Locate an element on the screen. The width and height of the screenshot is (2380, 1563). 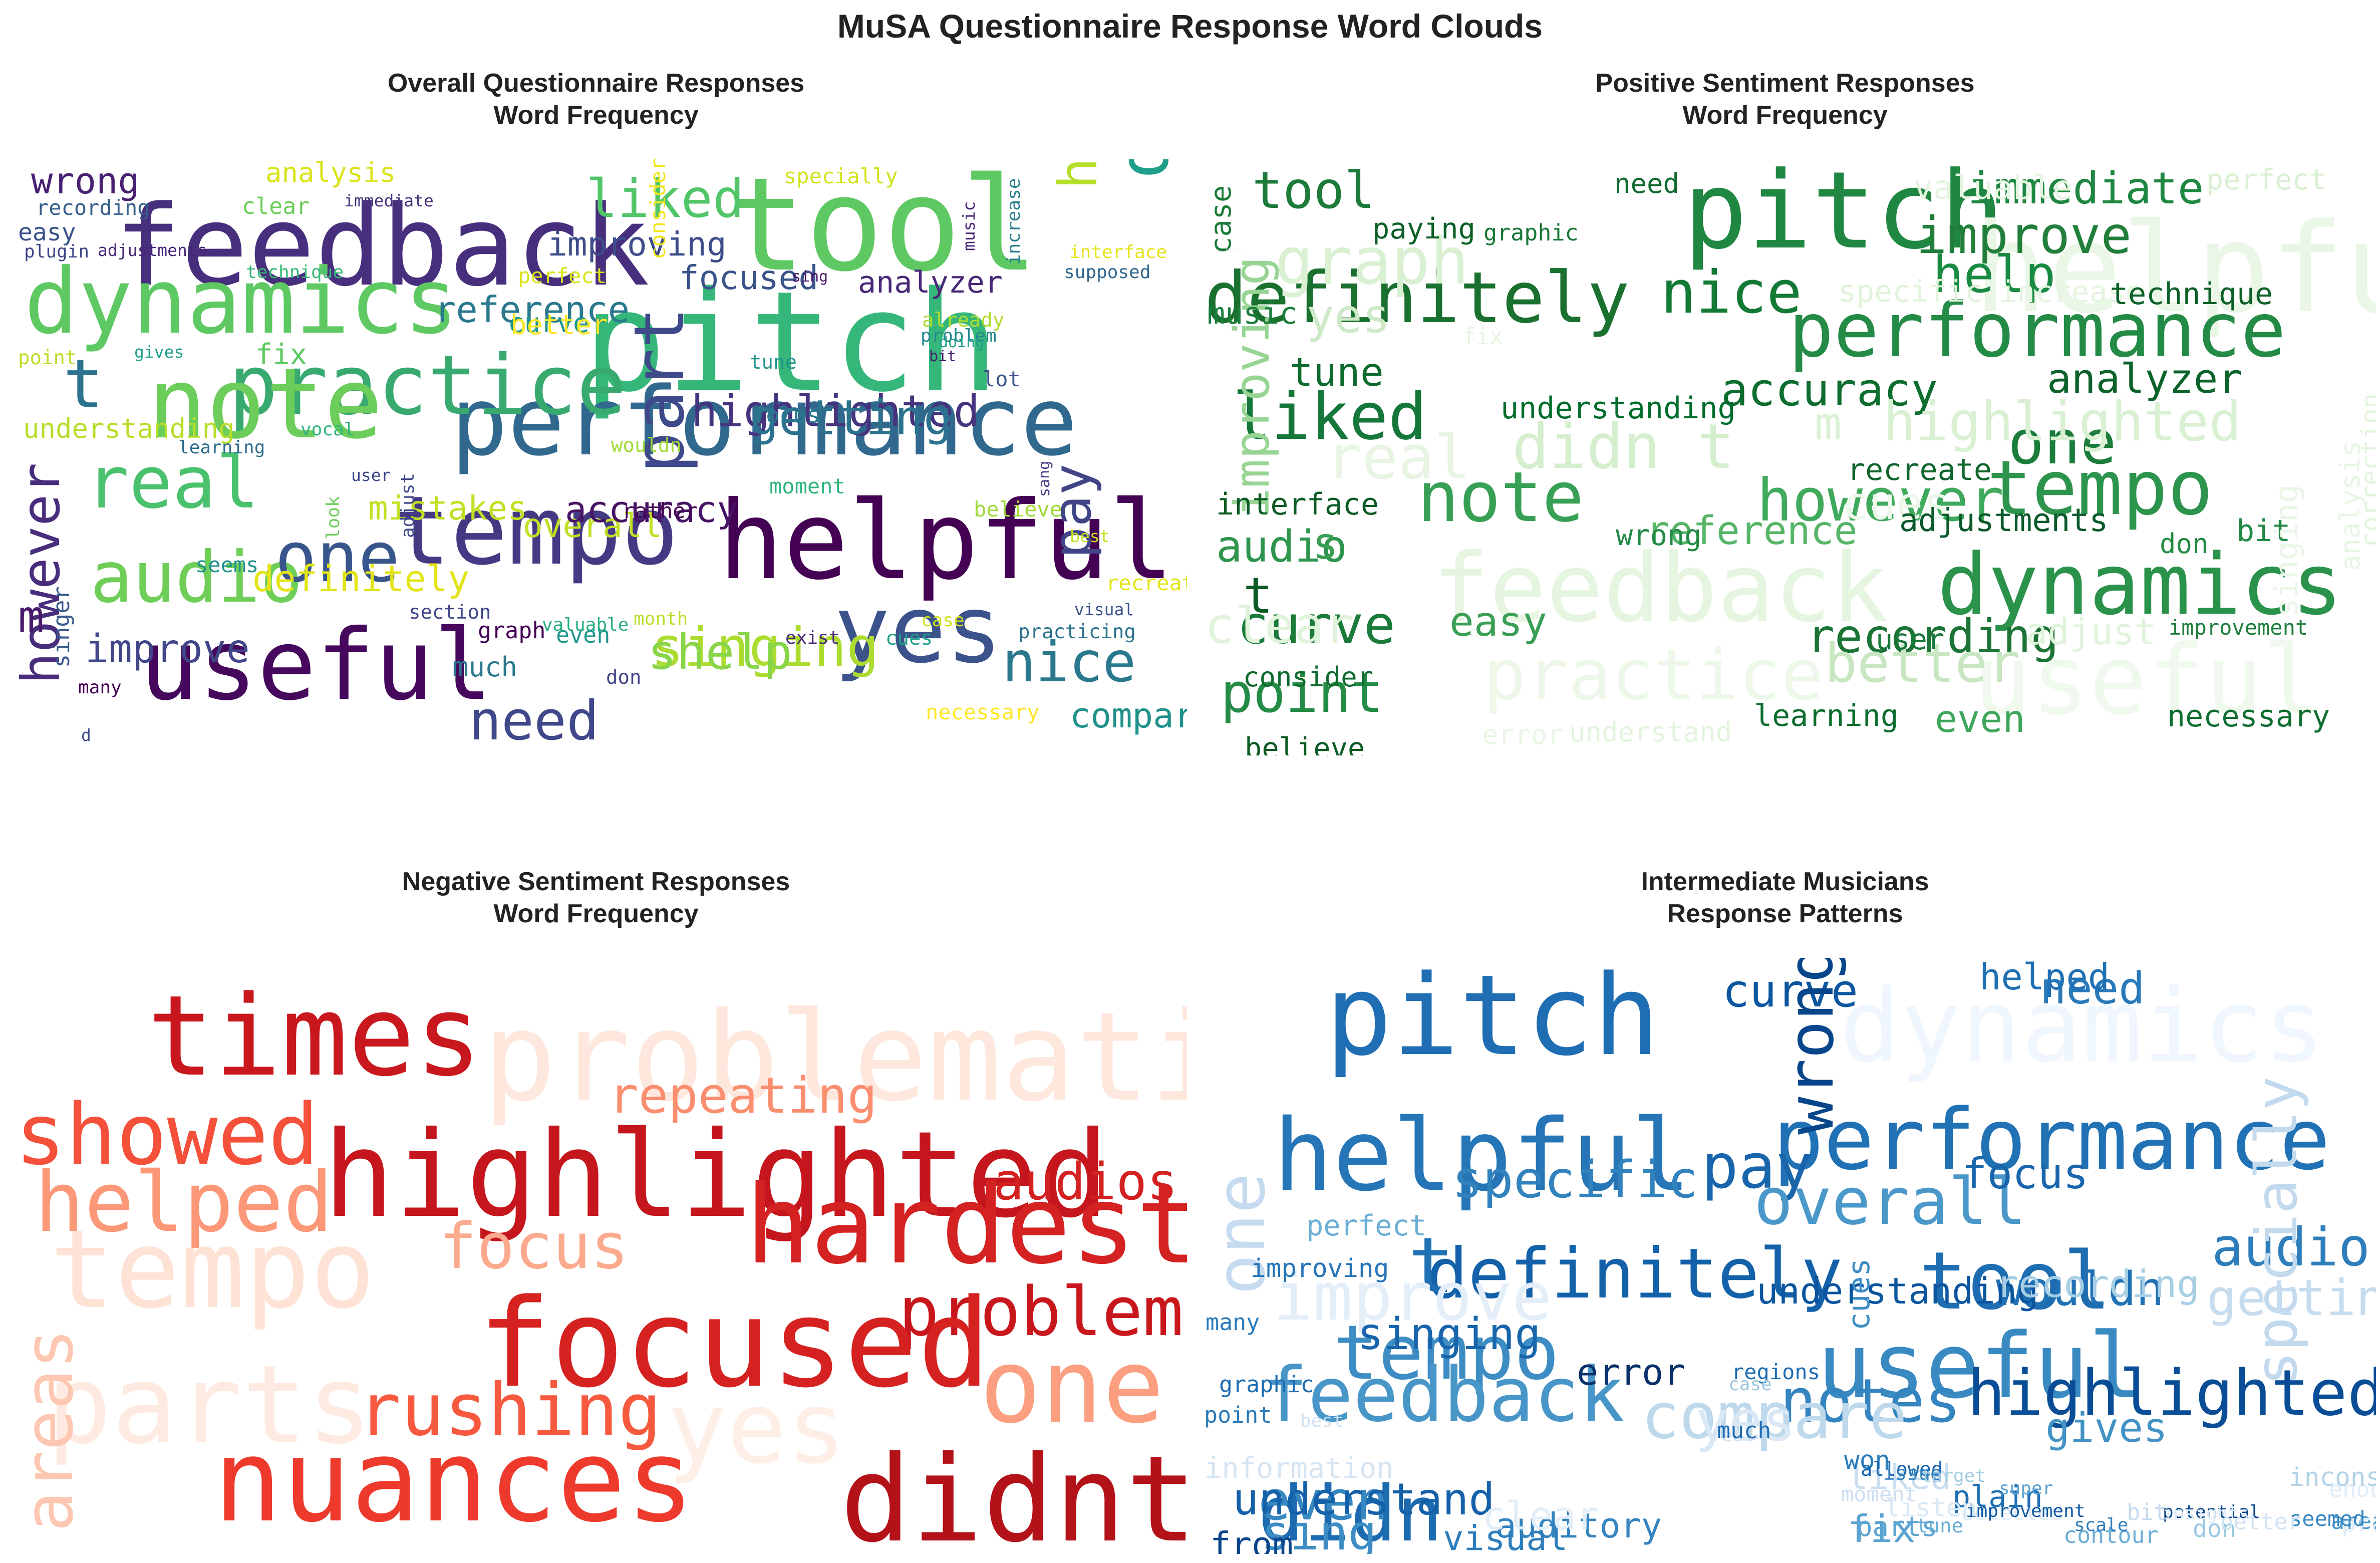
cloud-word: don is located at coordinates (624, 677).